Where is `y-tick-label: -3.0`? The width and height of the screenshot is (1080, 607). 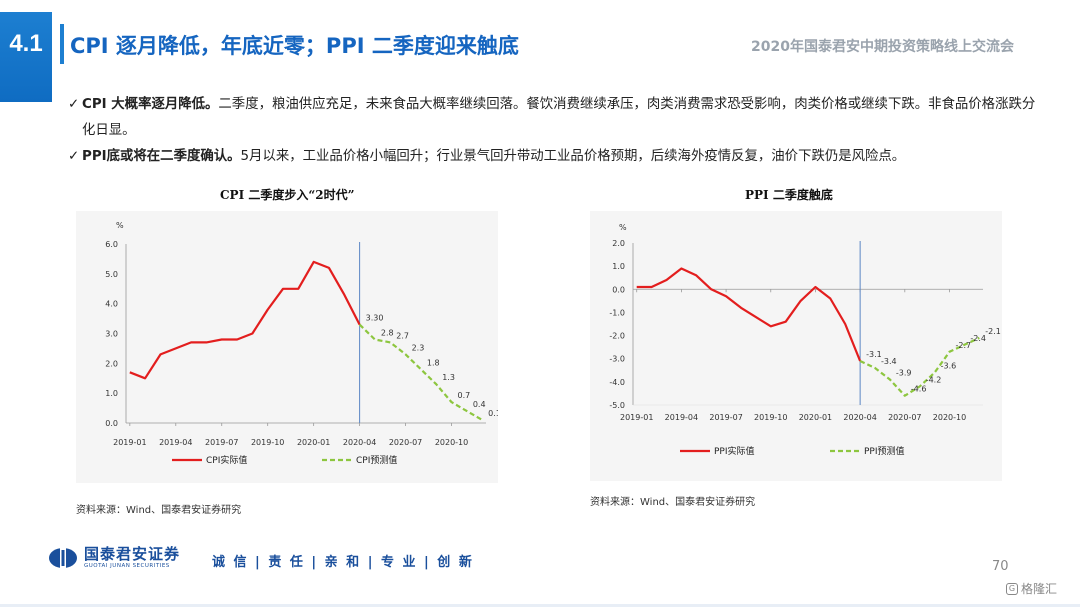
y-tick-label: -3.0 is located at coordinates (617, 359).